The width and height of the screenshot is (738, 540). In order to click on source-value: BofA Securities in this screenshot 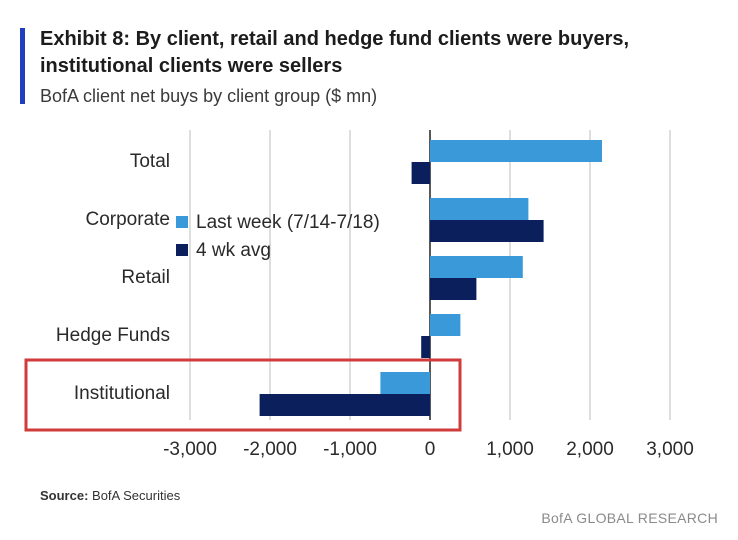, I will do `click(136, 495)`.